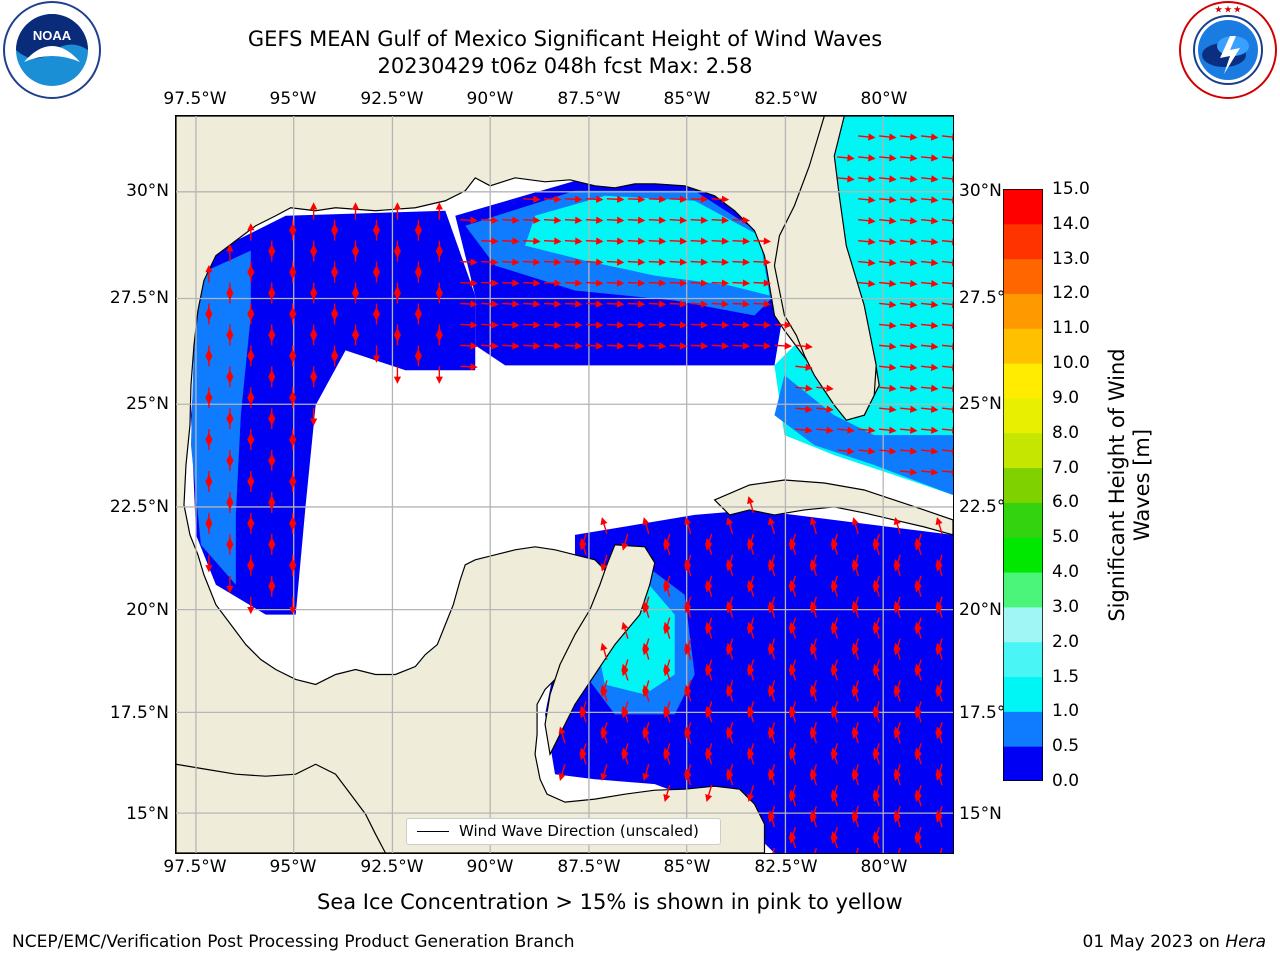 The width and height of the screenshot is (1280, 960). What do you see at coordinates (980, 191) in the screenshot?
I see `lat-tick: 30°N` at bounding box center [980, 191].